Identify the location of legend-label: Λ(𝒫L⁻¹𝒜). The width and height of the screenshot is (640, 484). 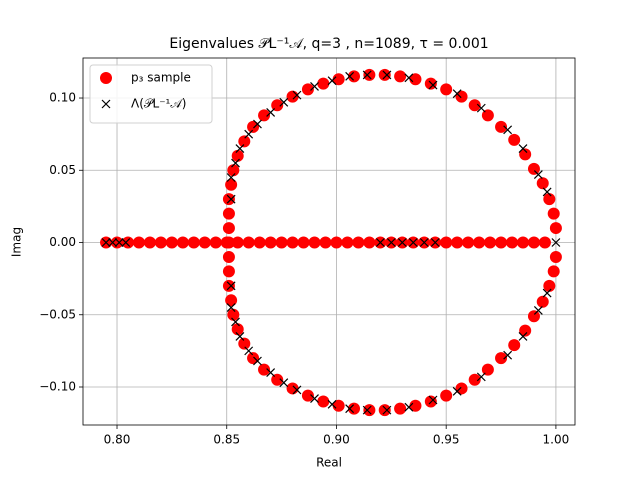
(158, 104).